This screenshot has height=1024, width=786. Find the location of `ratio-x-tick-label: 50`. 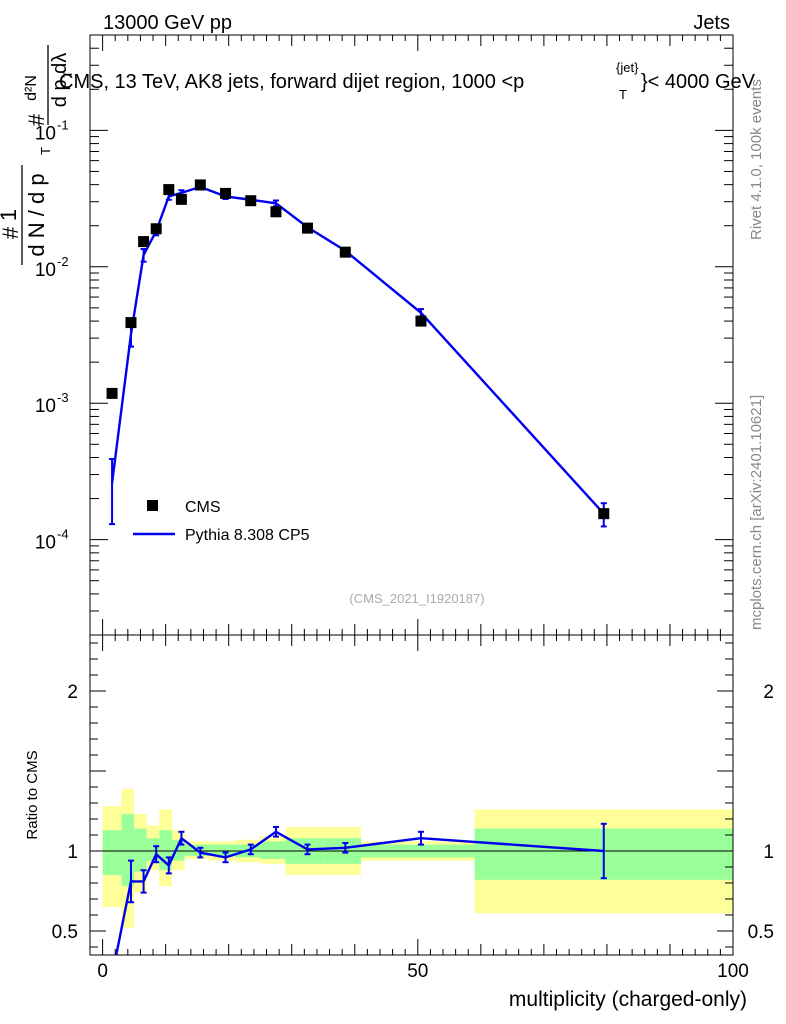

ratio-x-tick-label: 50 is located at coordinates (417, 971).